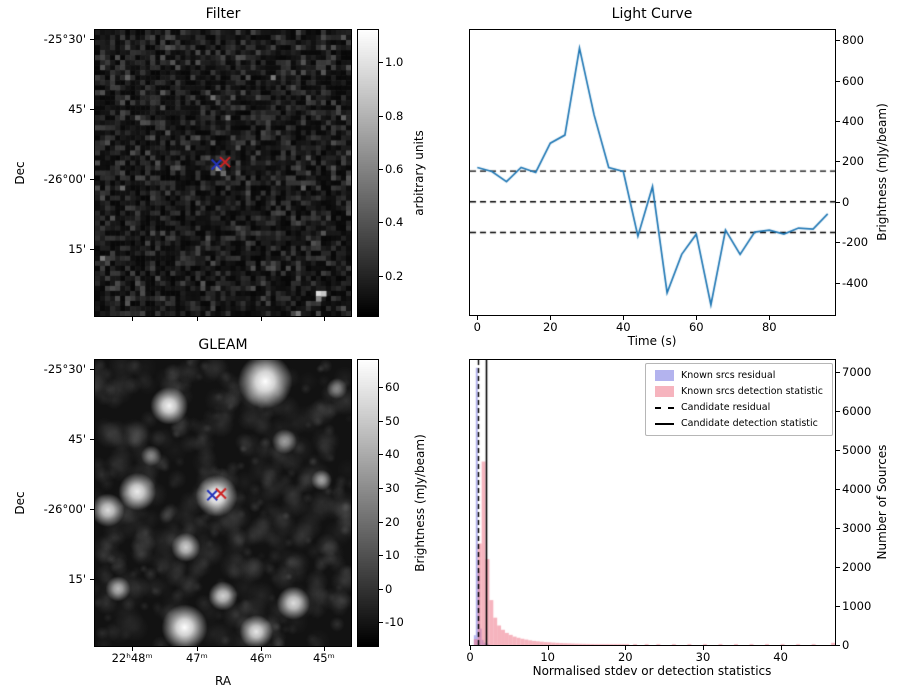 This screenshot has width=907, height=699. What do you see at coordinates (419, 173) in the screenshot?
I see `filter-colorbar-label: arbitrary units` at bounding box center [419, 173].